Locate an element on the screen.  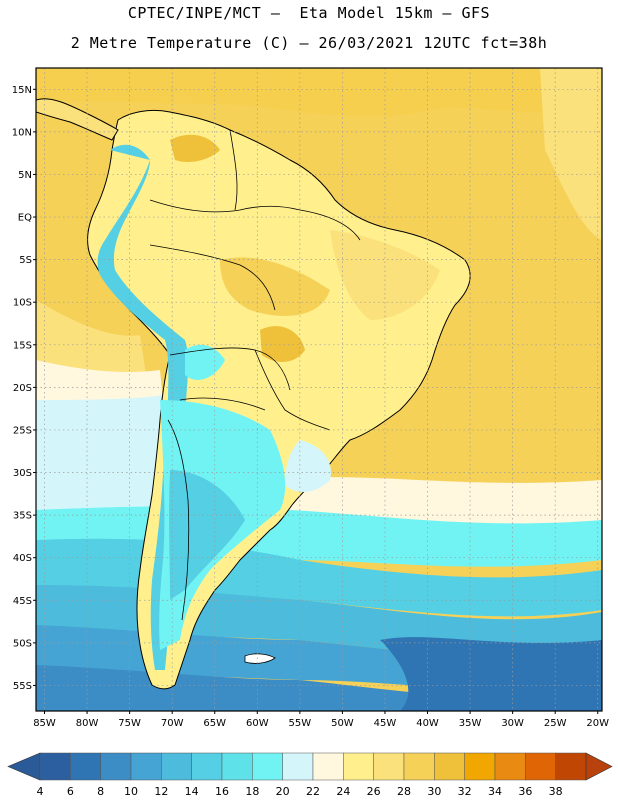
lat-tick-label: 45S is located at coordinates (22, 601).